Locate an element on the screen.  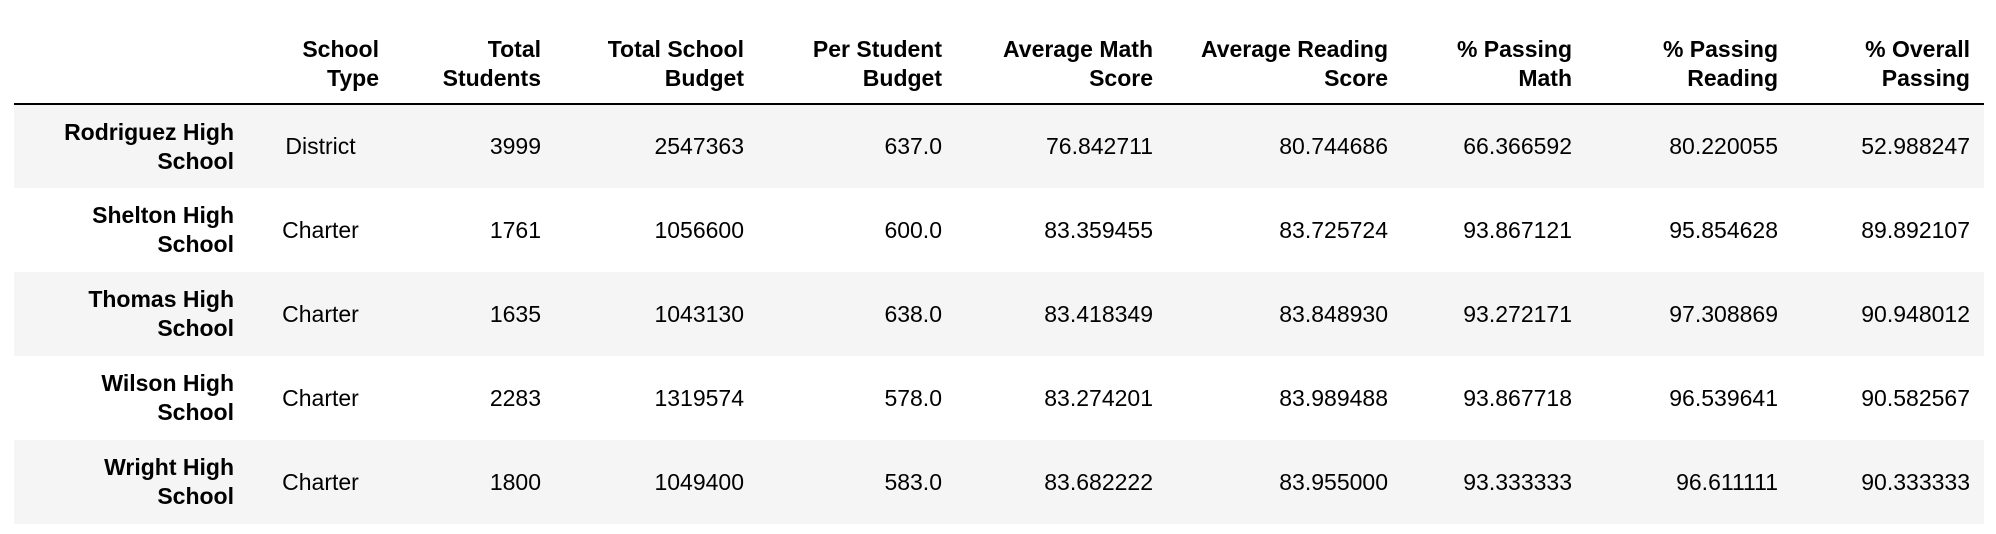
cell-total-budget: 2547363 is located at coordinates (699, 146).